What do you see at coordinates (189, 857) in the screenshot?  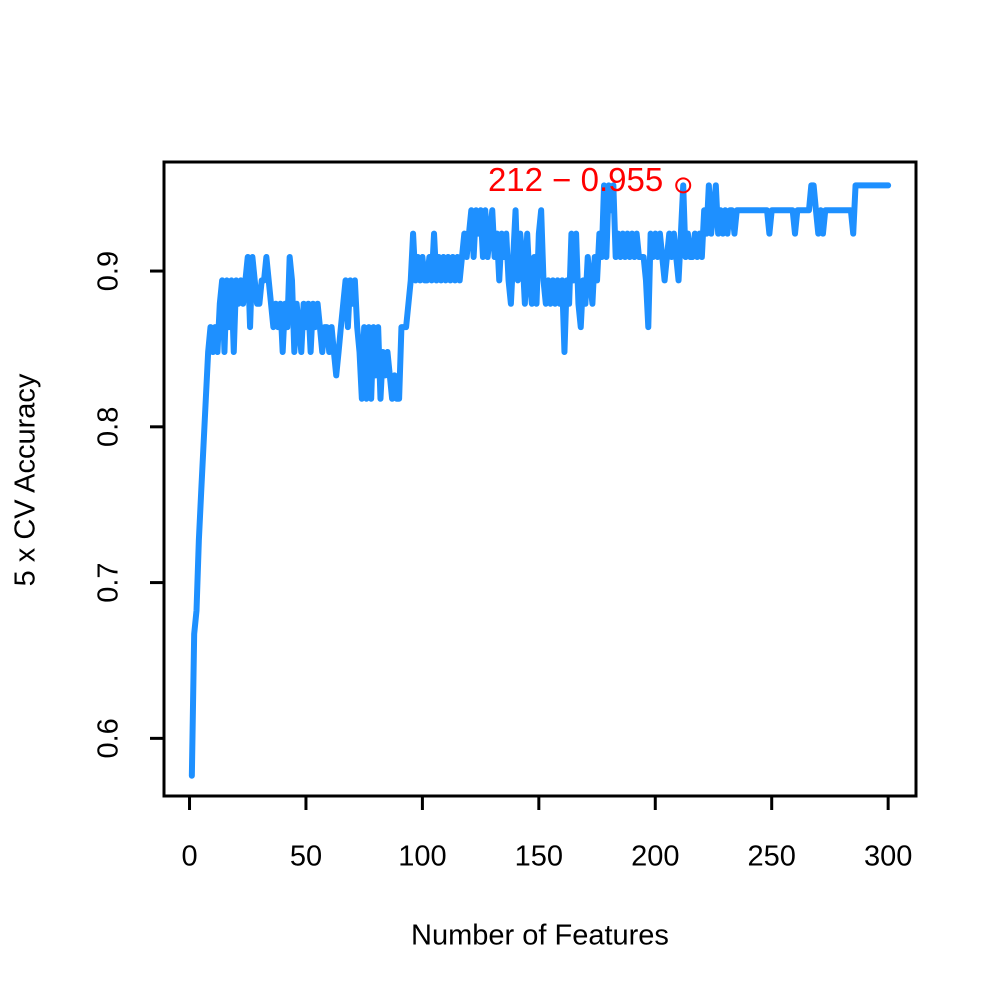 I see `x-tick-label: 0` at bounding box center [189, 857].